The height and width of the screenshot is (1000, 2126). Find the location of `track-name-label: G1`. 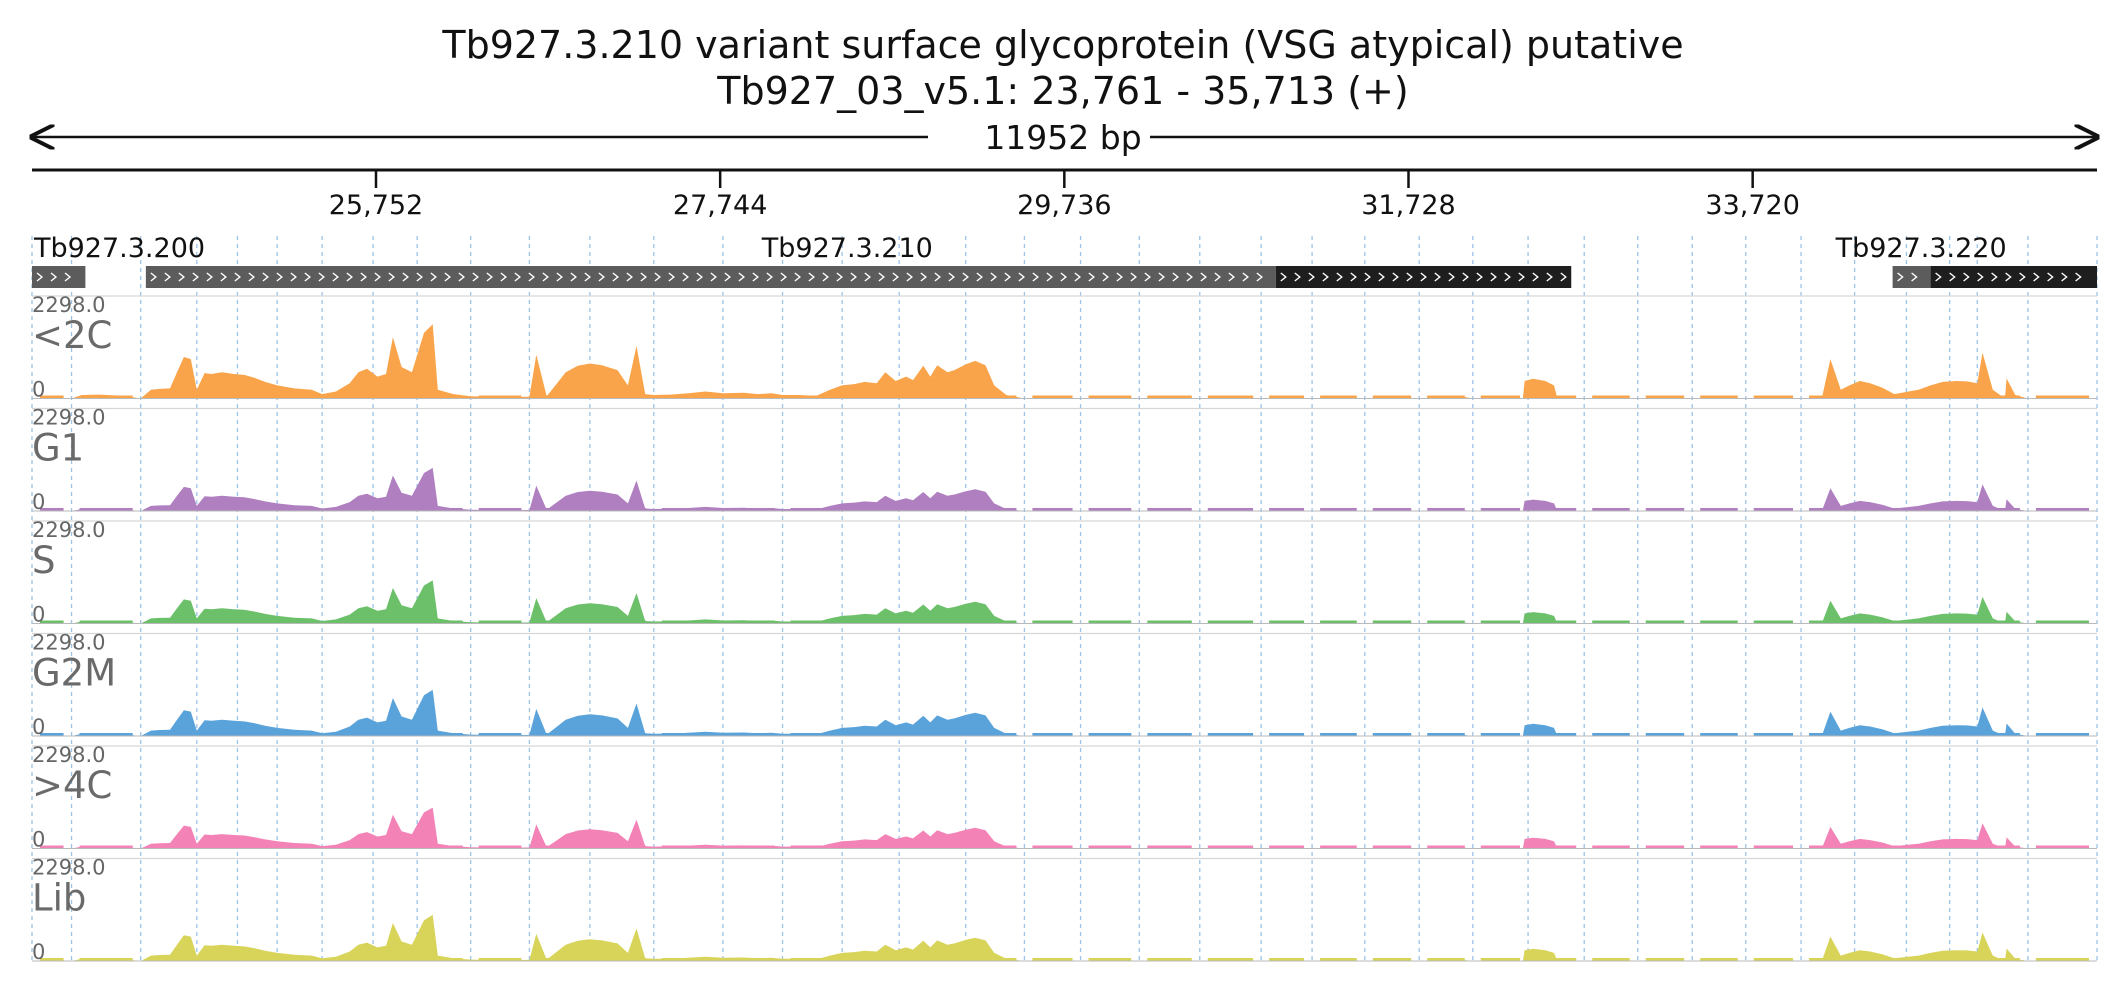

track-name-label: G1 is located at coordinates (58, 448).